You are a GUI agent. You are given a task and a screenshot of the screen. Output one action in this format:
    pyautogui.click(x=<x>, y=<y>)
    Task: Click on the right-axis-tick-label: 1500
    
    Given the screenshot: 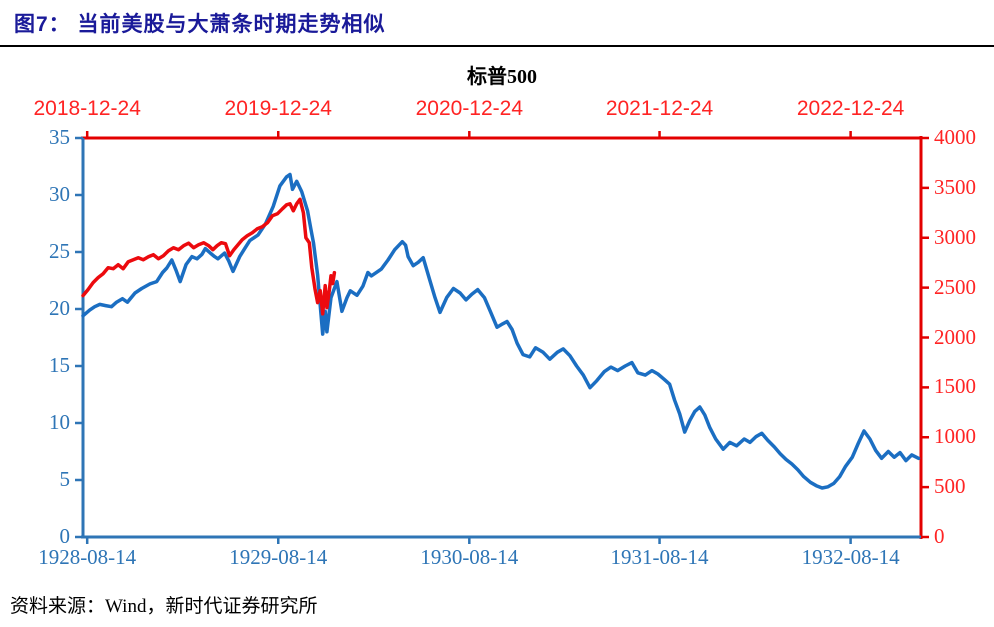 What is the action you would take?
    pyautogui.click(x=955, y=386)
    